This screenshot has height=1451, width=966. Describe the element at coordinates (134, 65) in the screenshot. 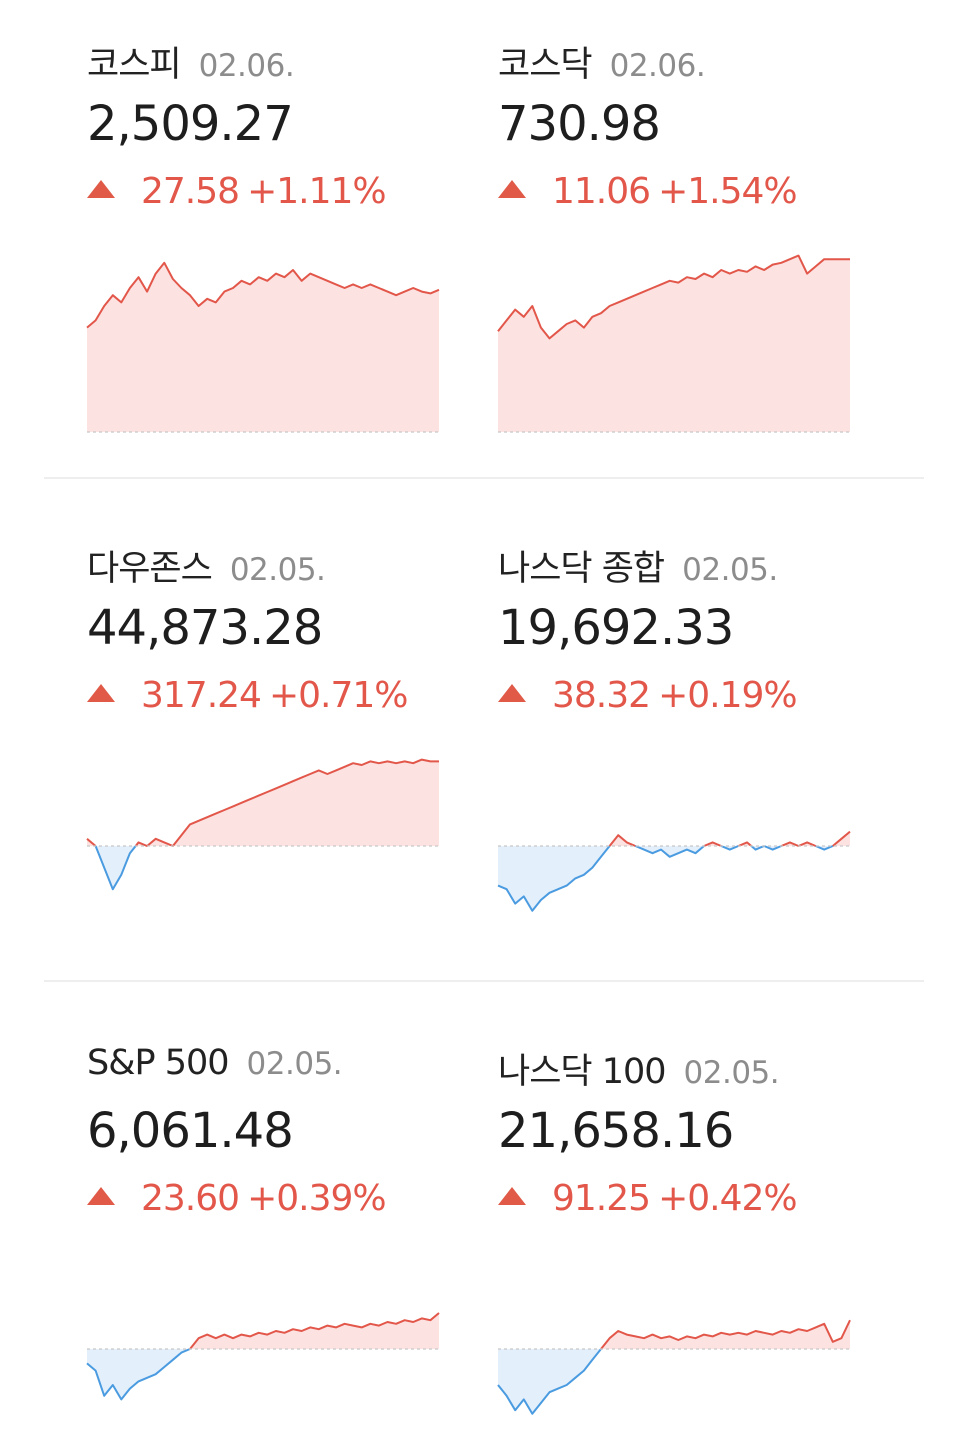

I see `index-name: 코스피` at that location.